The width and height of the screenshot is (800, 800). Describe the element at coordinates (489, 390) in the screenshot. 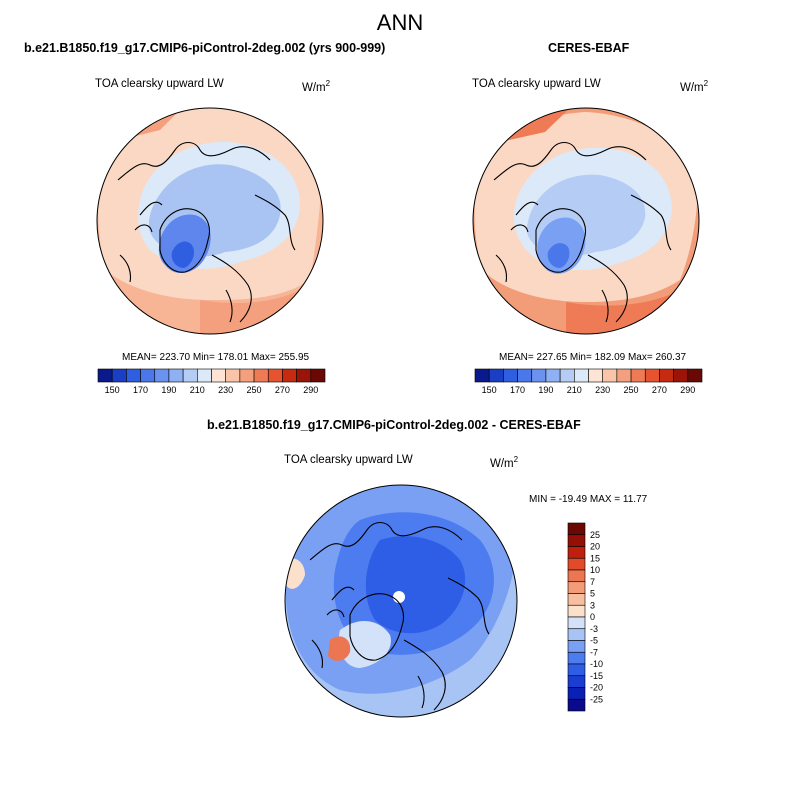

I see `colorbar-2-tick-label: 150` at that location.